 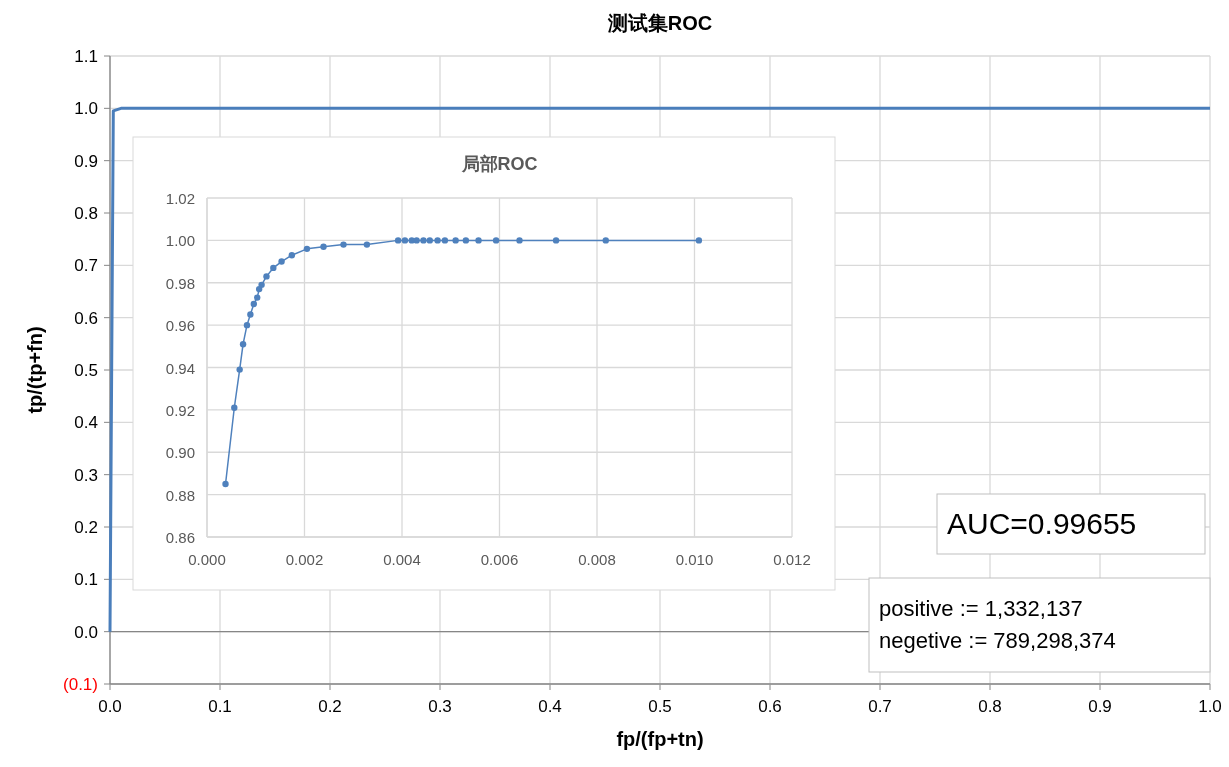 What do you see at coordinates (80, 684) in the screenshot?
I see `y-tick-label: (0.1)` at bounding box center [80, 684].